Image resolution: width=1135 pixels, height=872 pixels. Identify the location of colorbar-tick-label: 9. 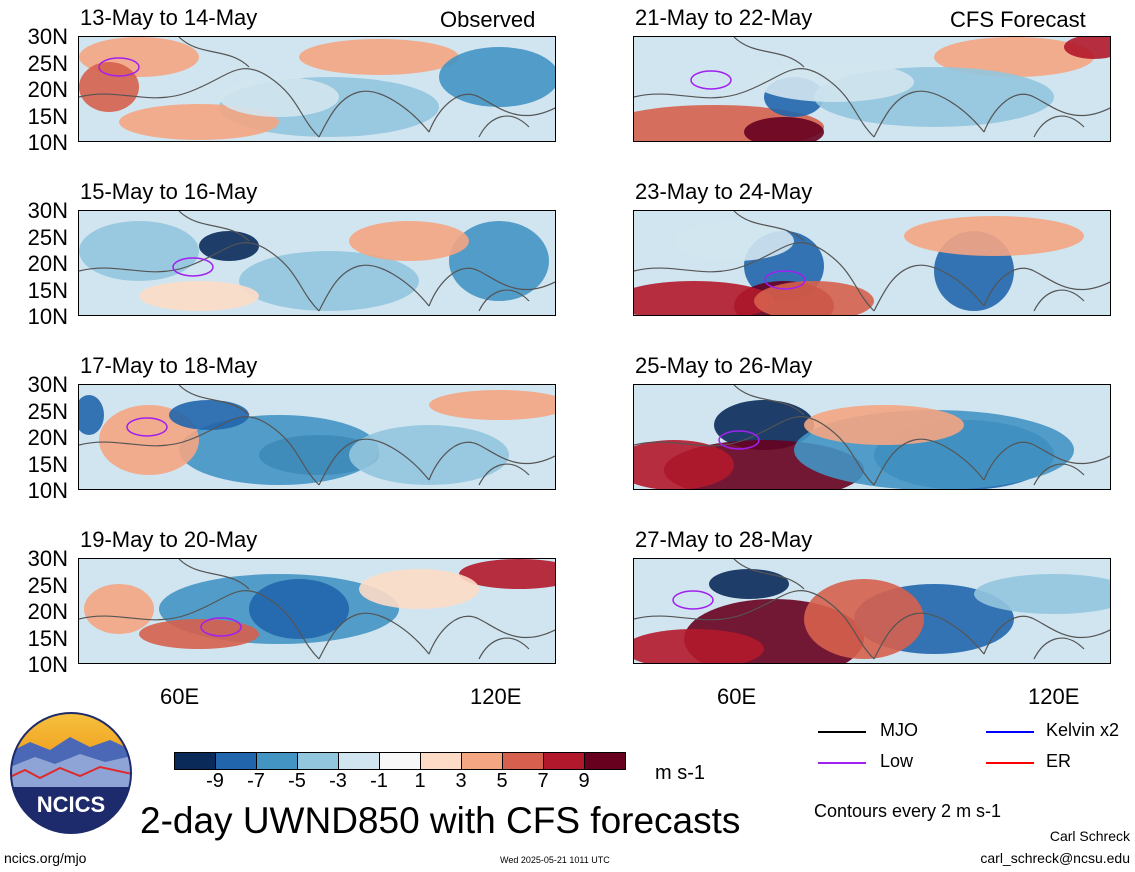
(584, 781).